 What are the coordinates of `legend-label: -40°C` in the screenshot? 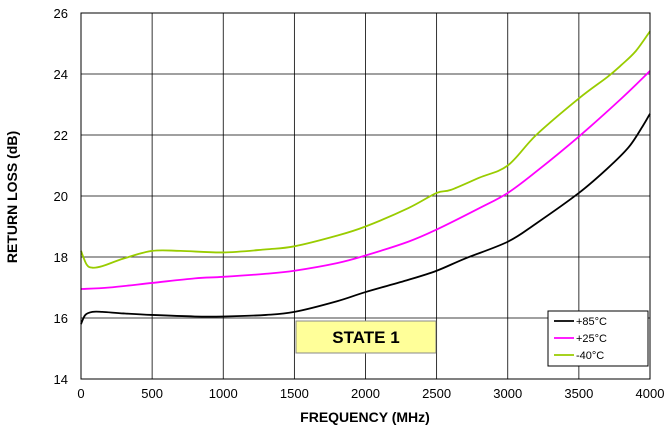 It's located at (590, 356).